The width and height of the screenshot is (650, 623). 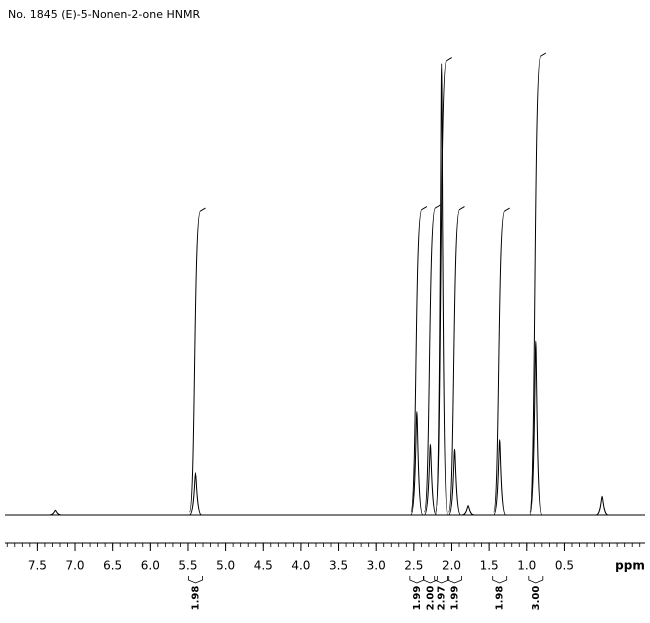 What do you see at coordinates (225, 566) in the screenshot?
I see `x-tick-label: 5.0` at bounding box center [225, 566].